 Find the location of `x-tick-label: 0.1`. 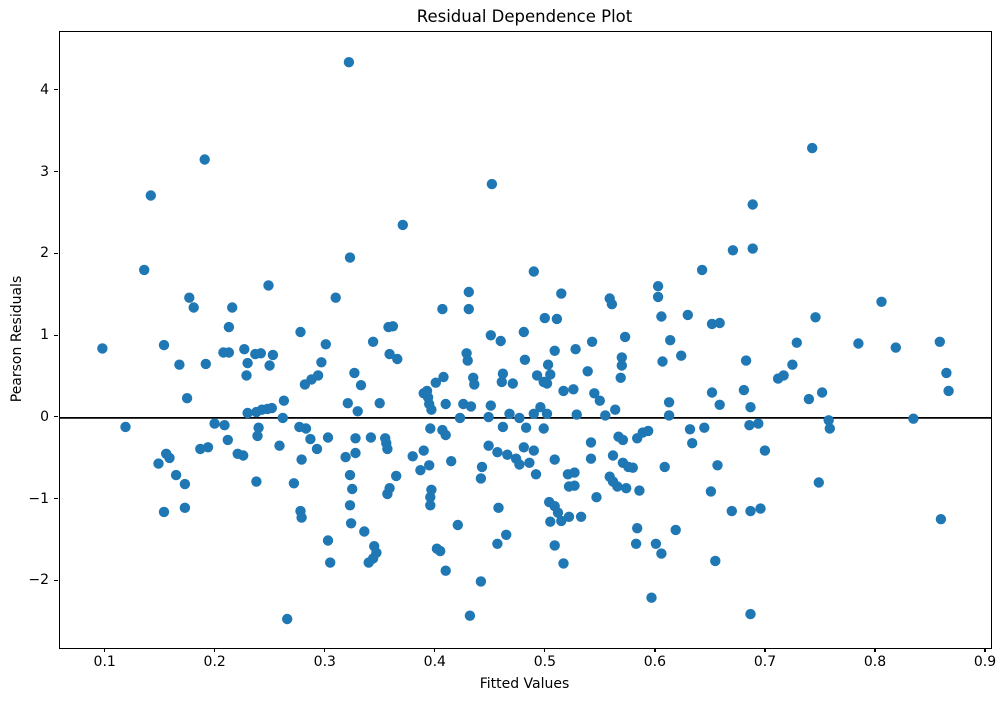

x-tick-label: 0.1 is located at coordinates (104, 662).